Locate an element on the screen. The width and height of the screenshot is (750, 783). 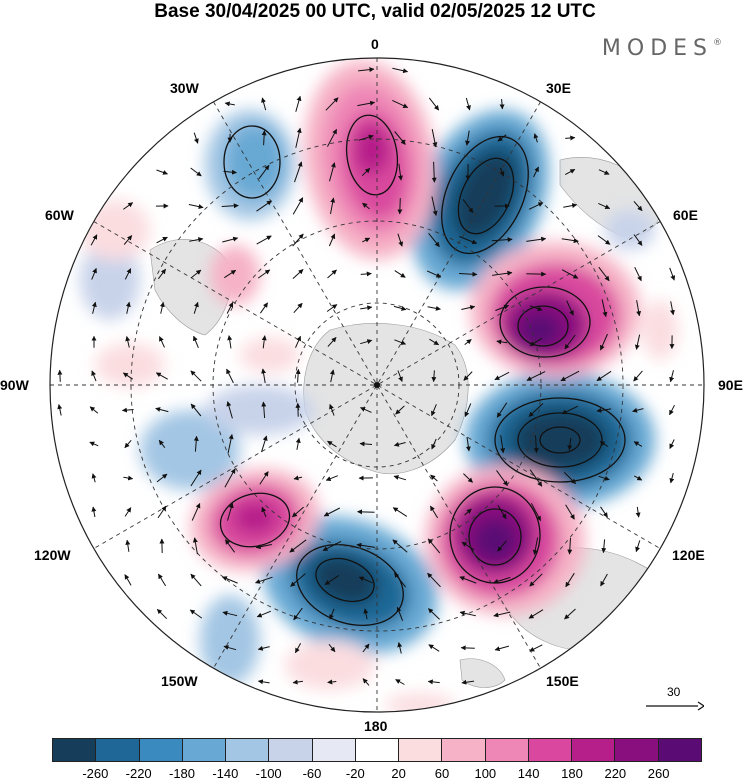
colorbar-tick-label: 60 is located at coordinates (442, 773).